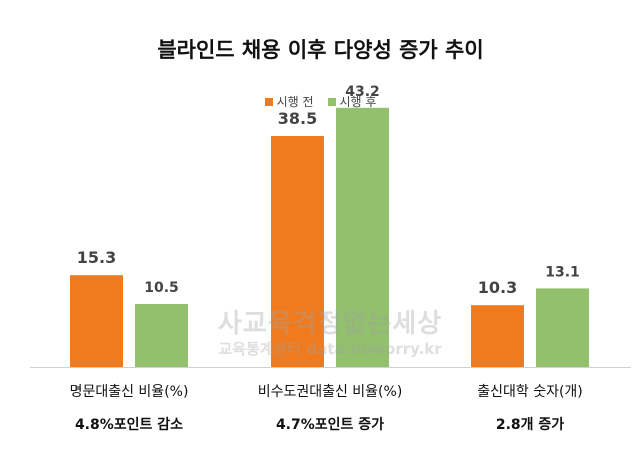 Image resolution: width=641 pixels, height=456 pixels. Describe the element at coordinates (497, 287) in the screenshot. I see `data-label-before-2: 10.3` at that location.